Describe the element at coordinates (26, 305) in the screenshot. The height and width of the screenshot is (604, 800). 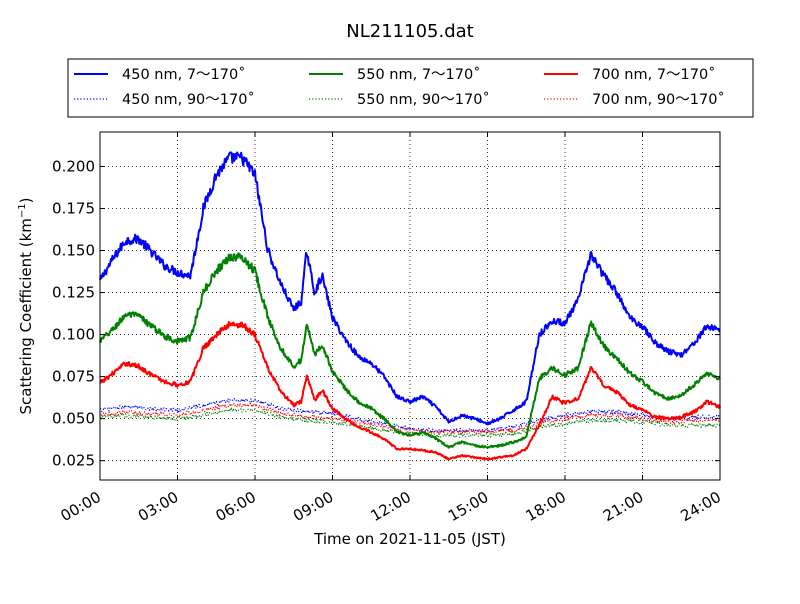
I see `y-axis-label: Scattering Coefficient (km−1)` at that location.